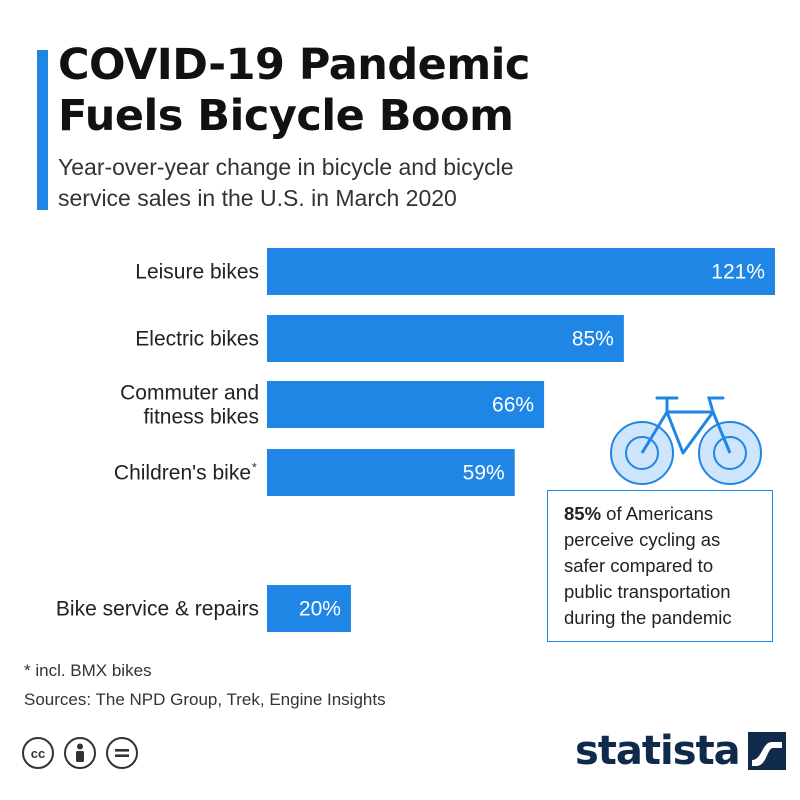  What do you see at coordinates (254, 468) in the screenshot?
I see `footnote-marker: *` at bounding box center [254, 468].